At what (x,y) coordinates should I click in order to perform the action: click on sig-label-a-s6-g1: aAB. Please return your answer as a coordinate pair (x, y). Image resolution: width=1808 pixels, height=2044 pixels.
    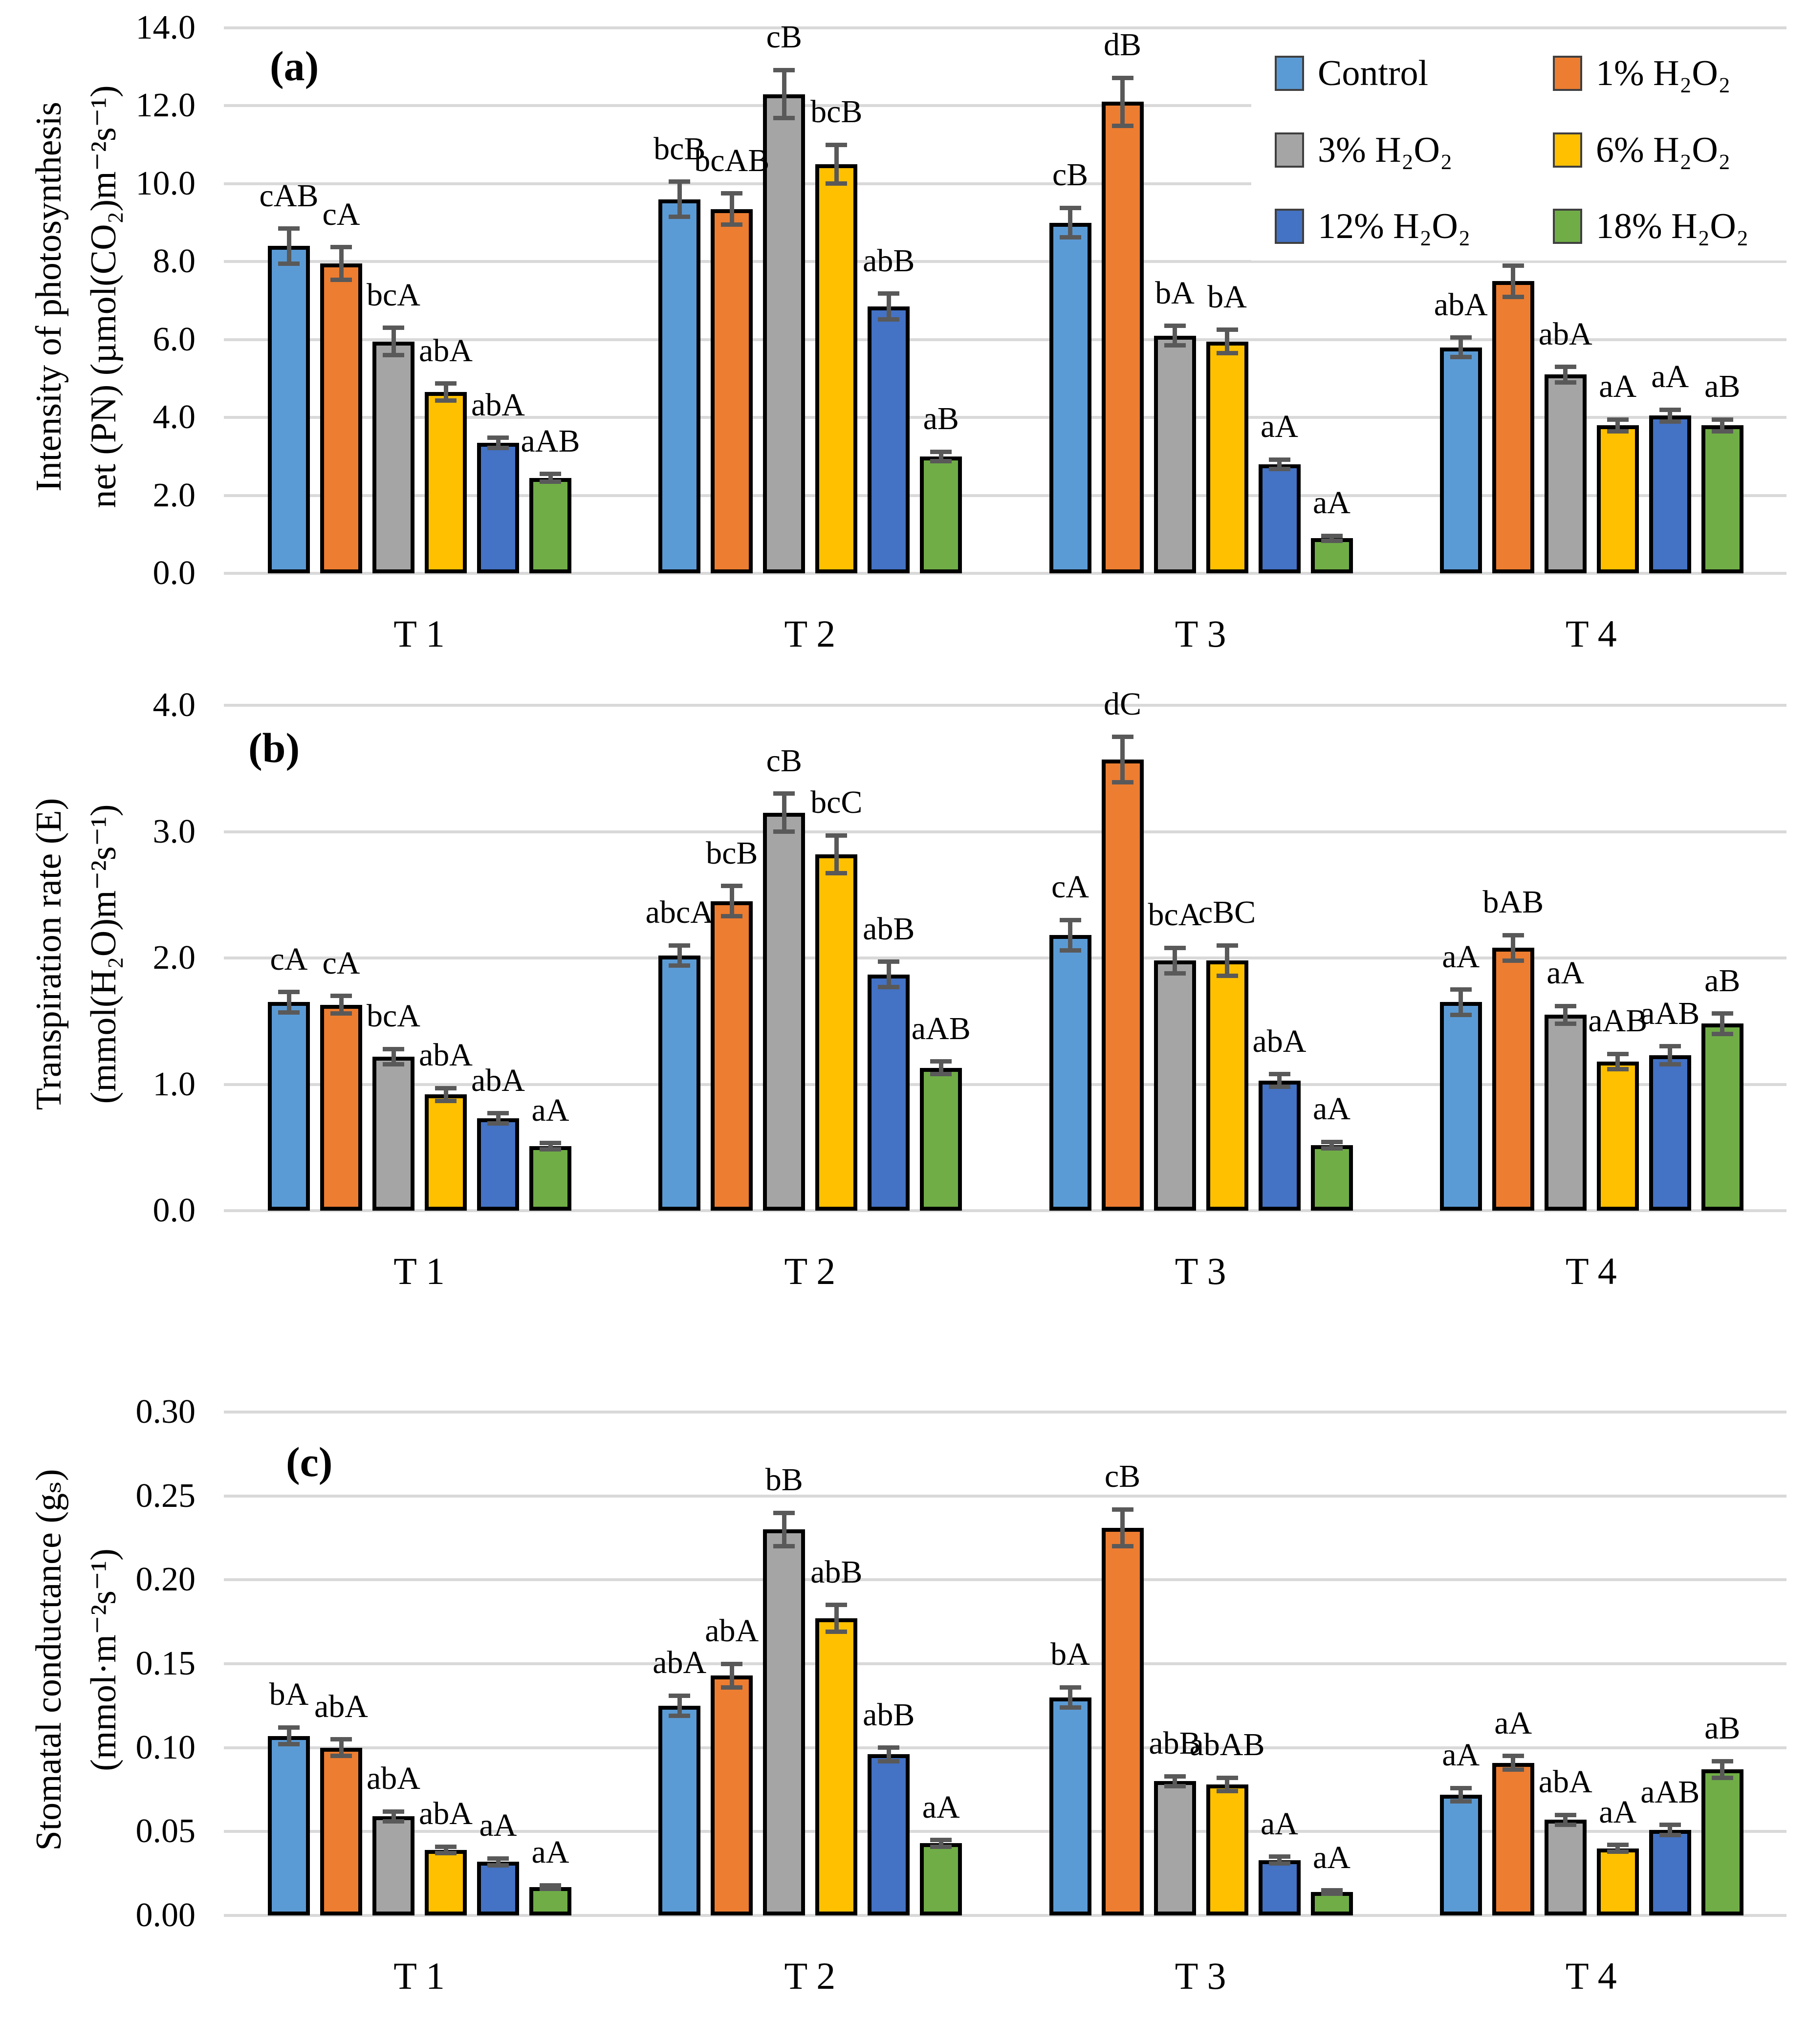
    Looking at the image, I should click on (550, 441).